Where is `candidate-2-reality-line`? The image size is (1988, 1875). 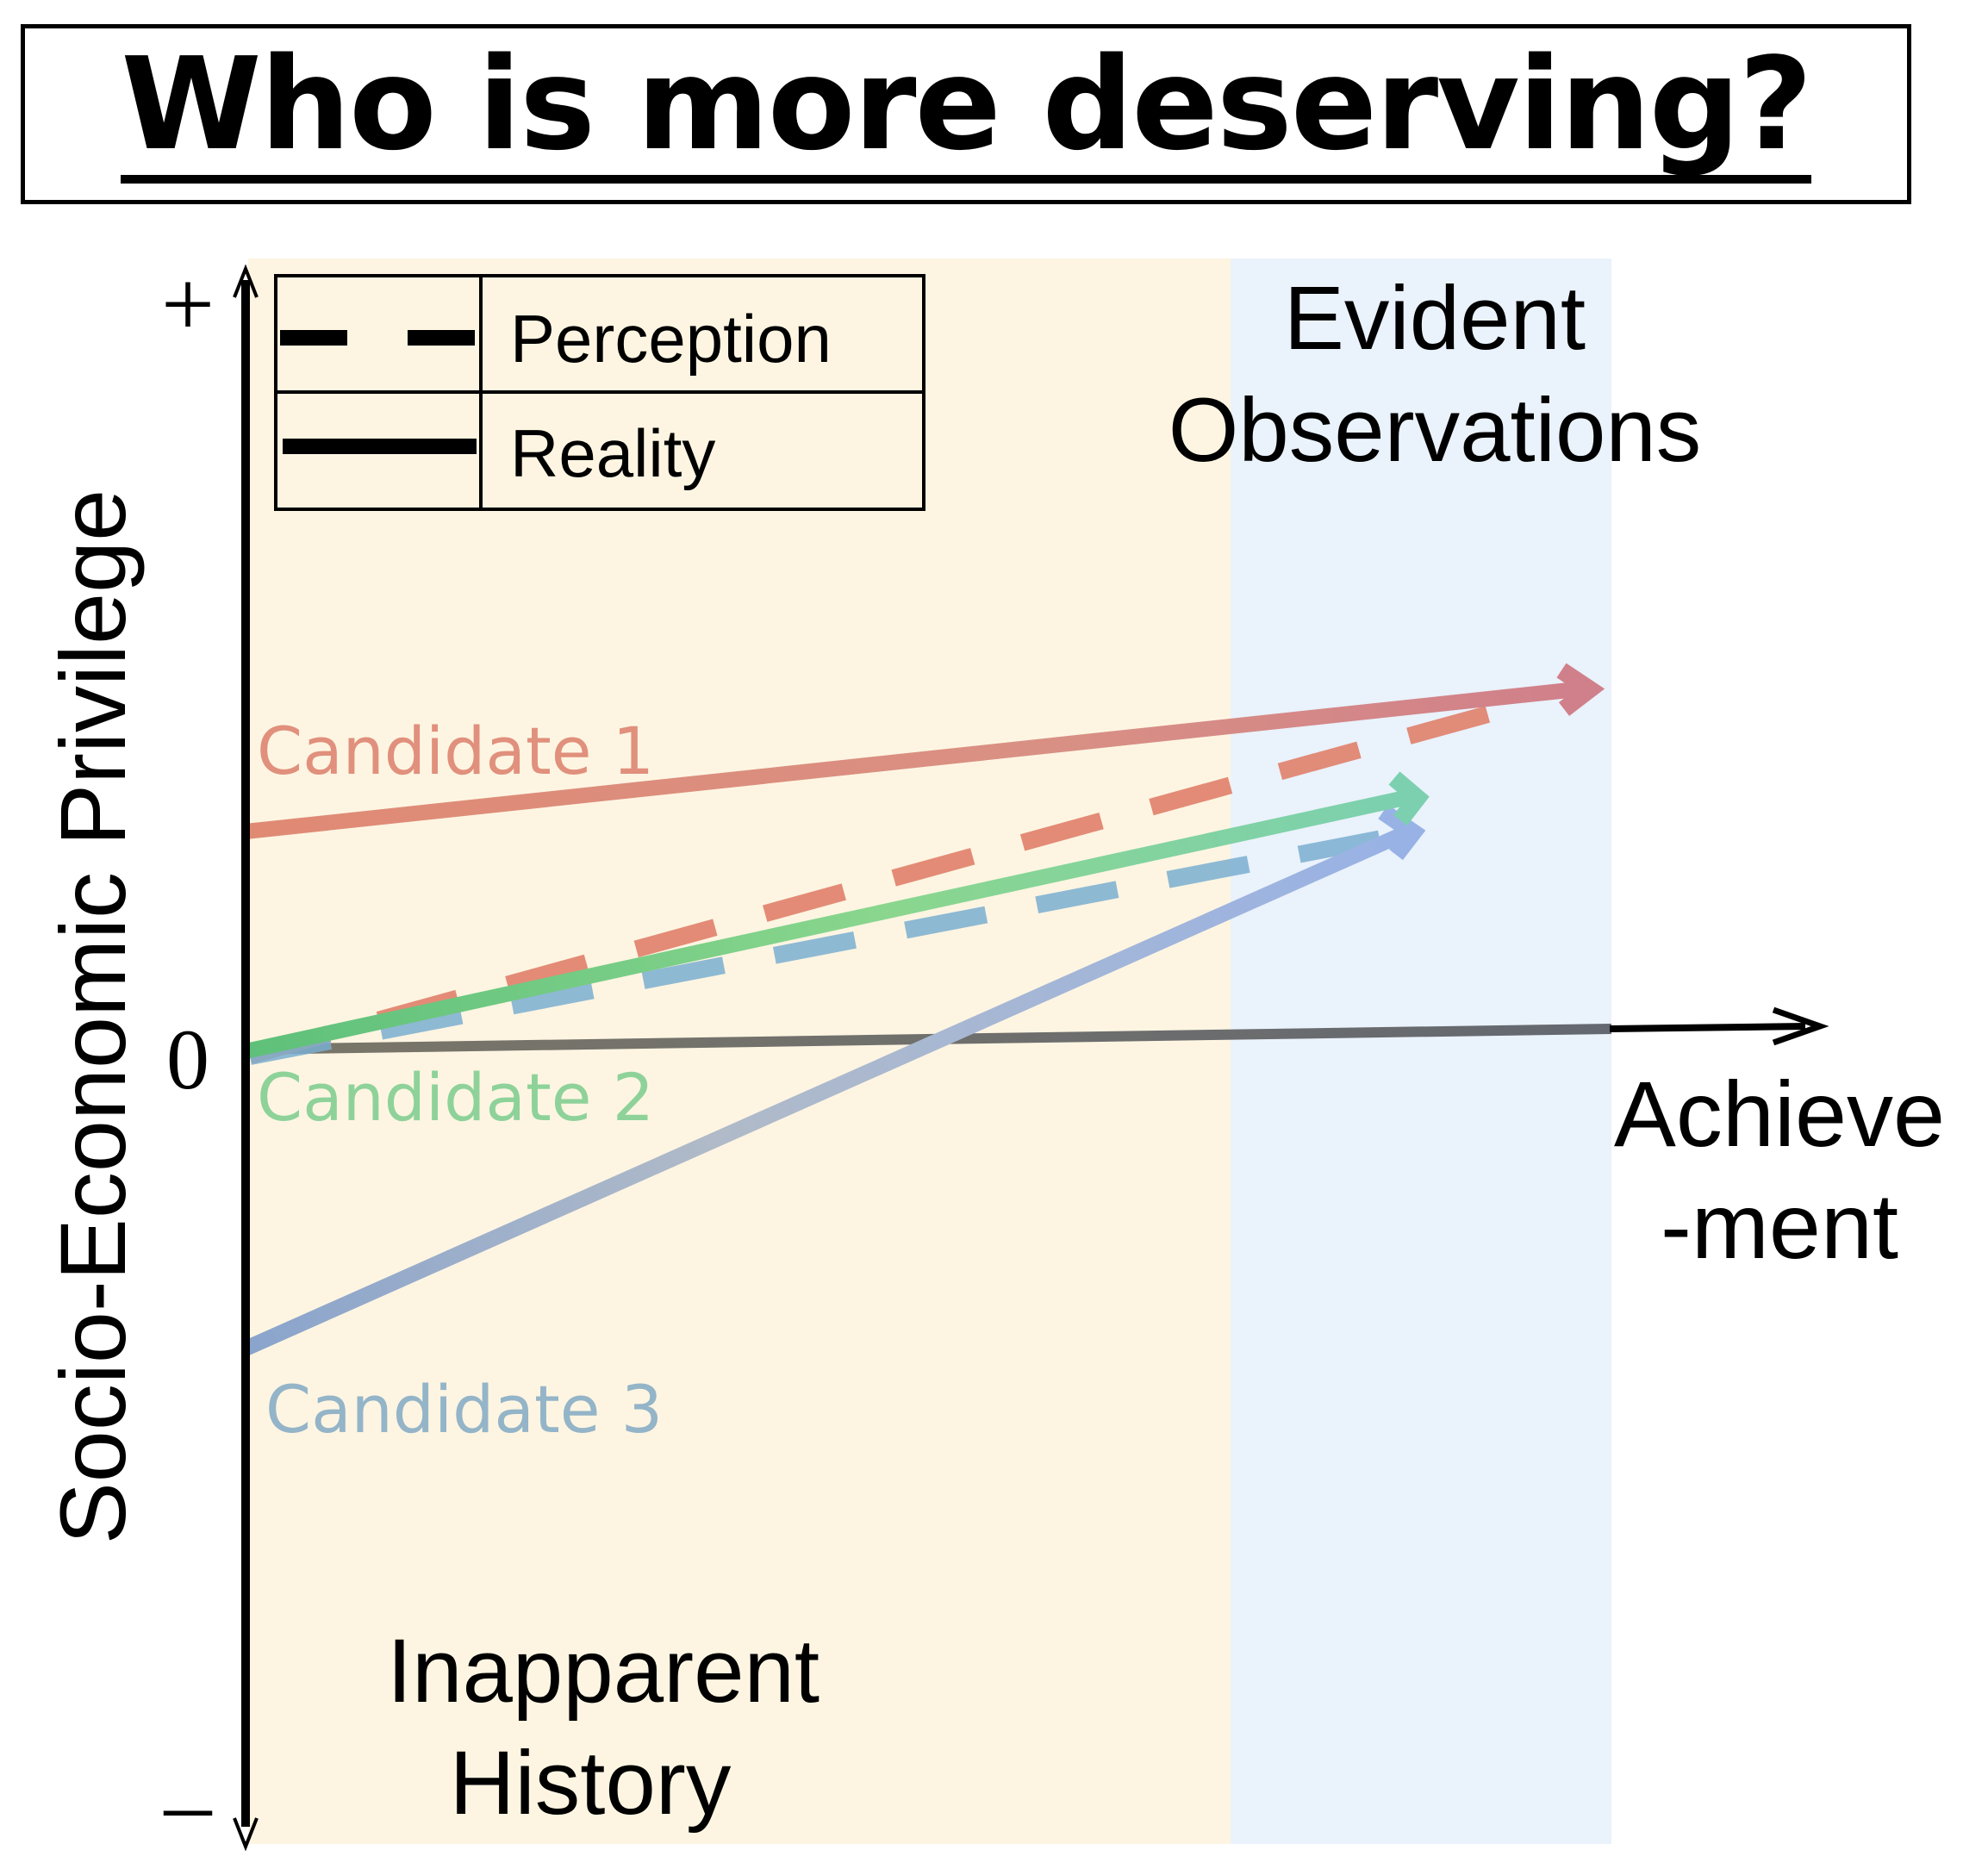 candidate-2-reality-line is located at coordinates (827, 924).